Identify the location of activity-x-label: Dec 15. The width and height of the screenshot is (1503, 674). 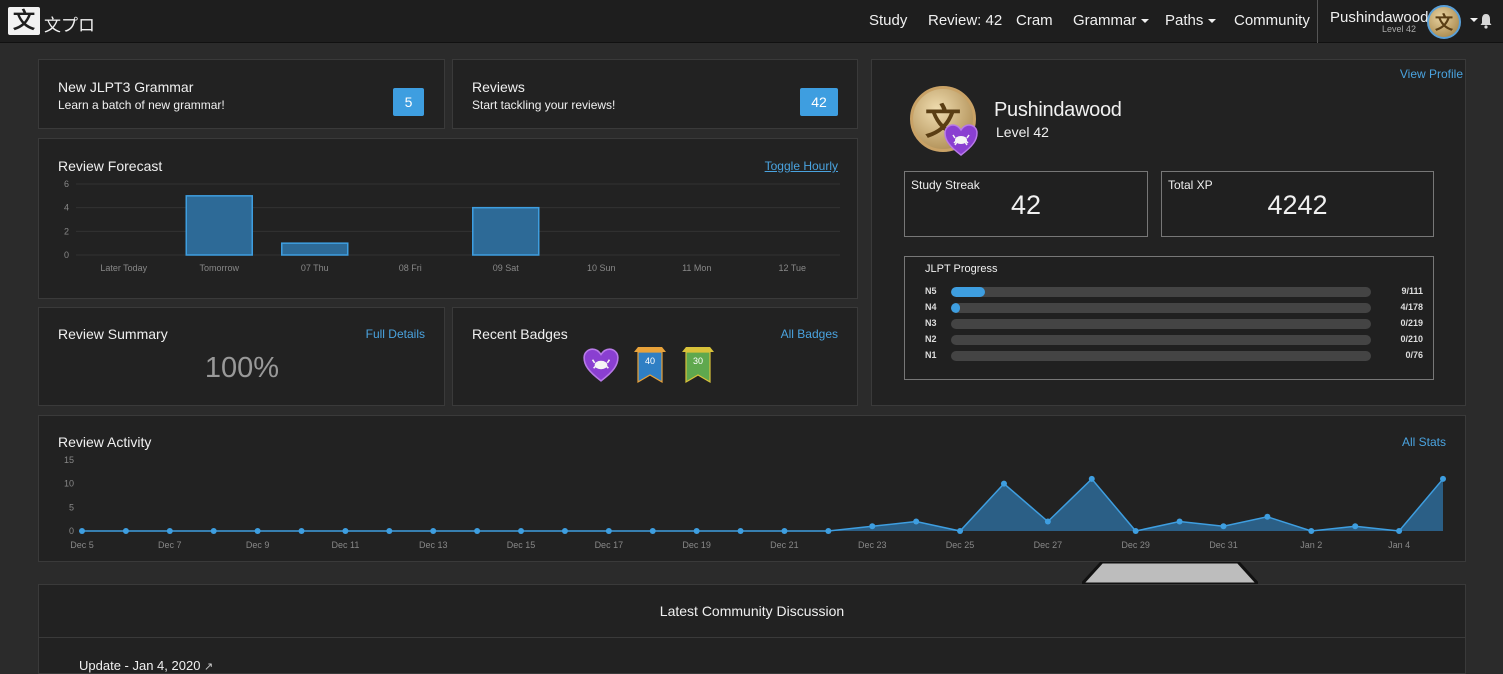
(521, 545).